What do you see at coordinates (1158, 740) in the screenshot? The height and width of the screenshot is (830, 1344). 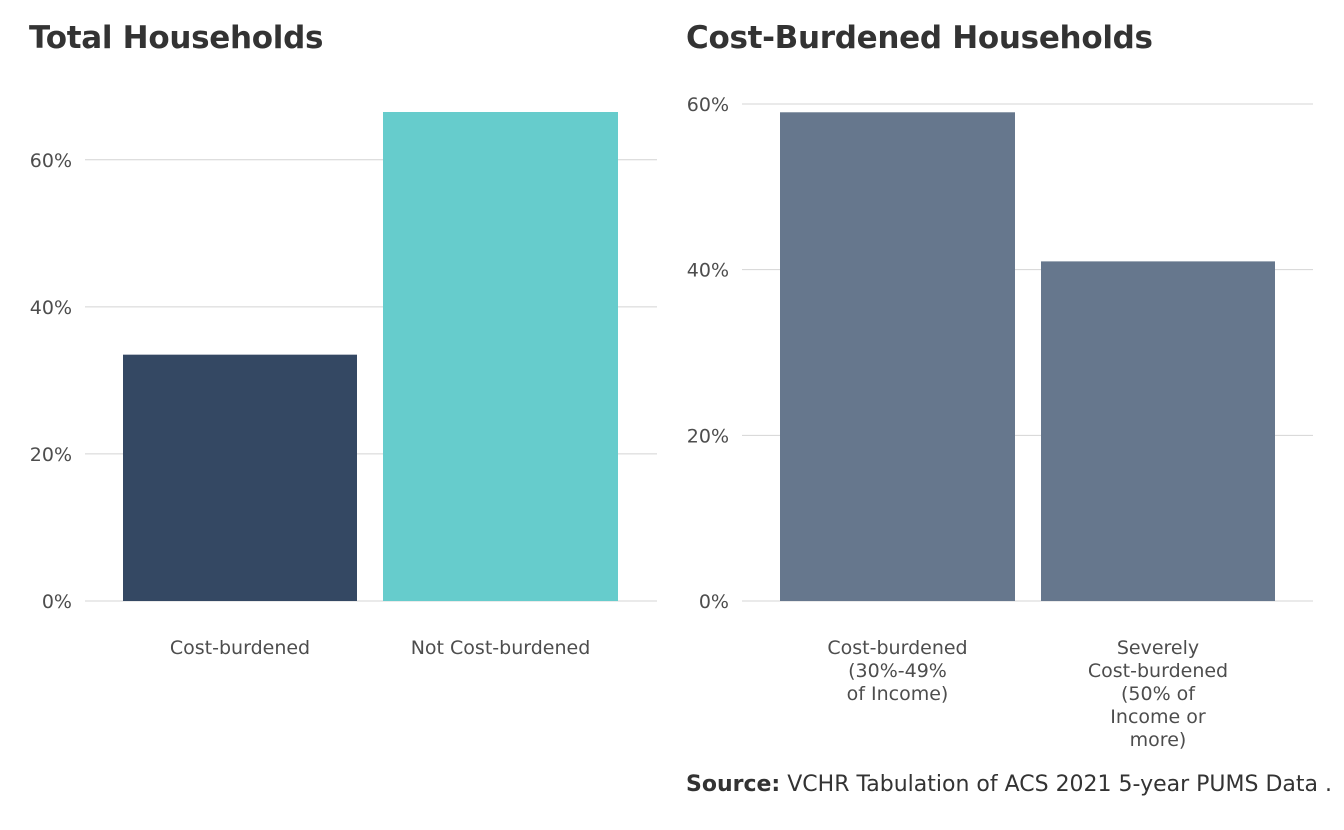 I see `x-category-label-line: more)` at bounding box center [1158, 740].